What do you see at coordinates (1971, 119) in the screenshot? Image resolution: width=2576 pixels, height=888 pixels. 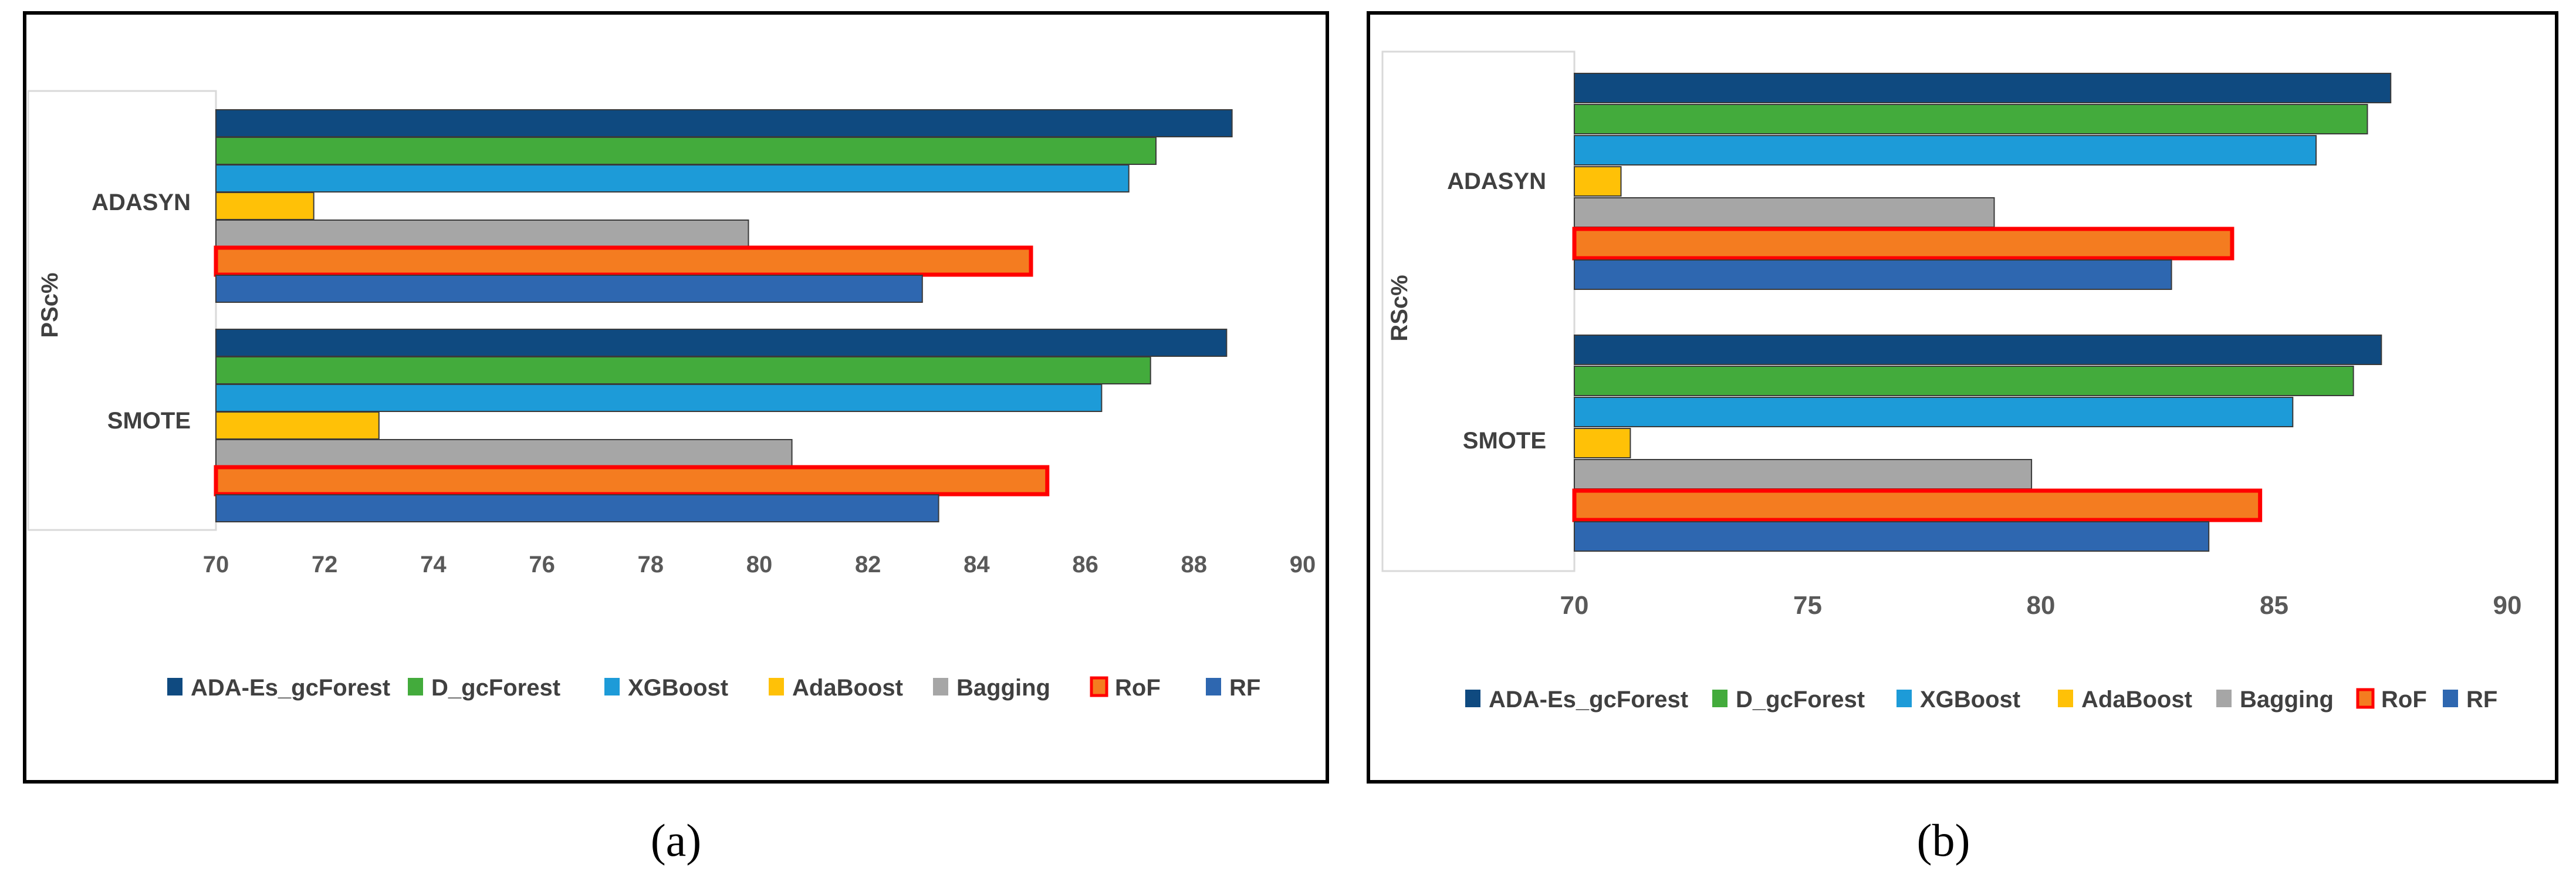 I see `panel-b-bar-adasyn-d-gcforest` at bounding box center [1971, 119].